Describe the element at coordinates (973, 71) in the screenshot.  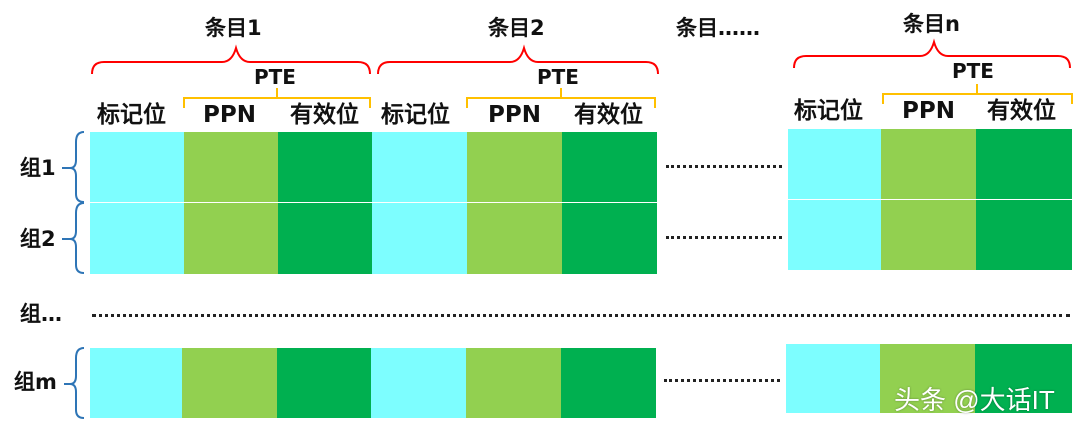
I see `pte-label-n: PTE` at that location.